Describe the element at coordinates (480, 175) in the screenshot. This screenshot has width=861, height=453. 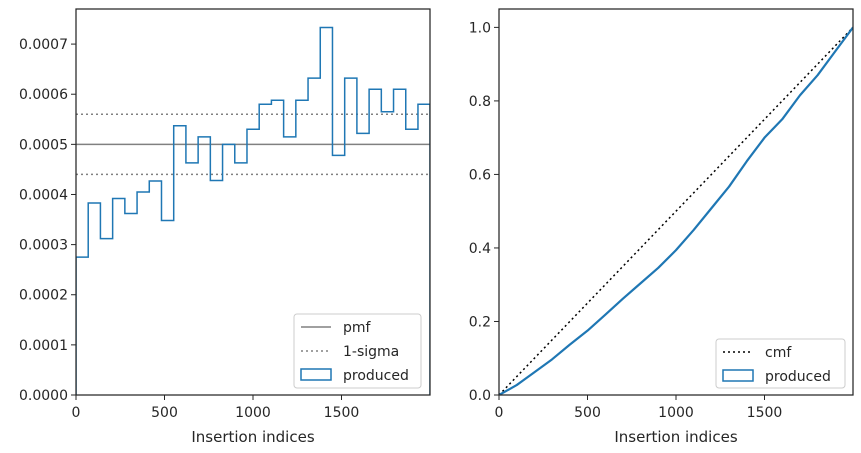
I see `y-tick-label: 0.6` at that location.